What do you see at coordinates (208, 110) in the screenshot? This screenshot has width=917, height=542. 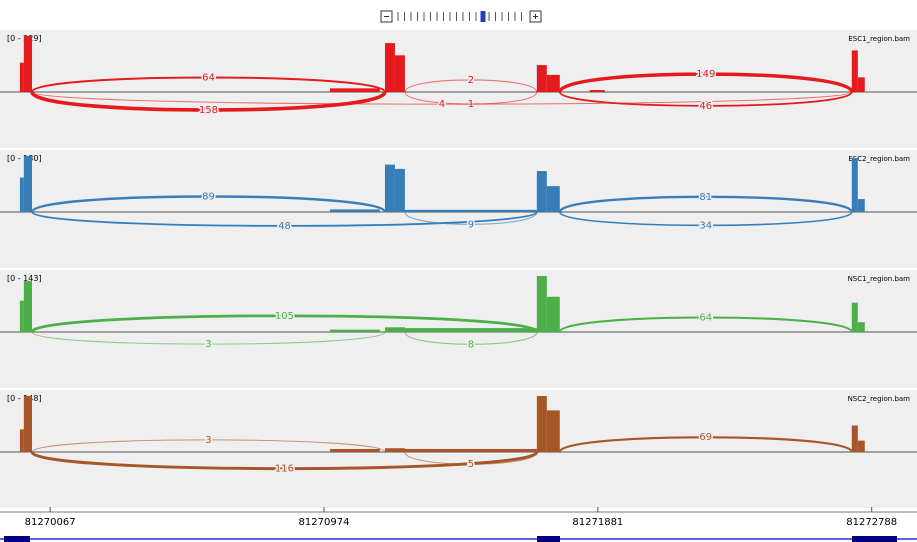 I see `junction-count: 158` at bounding box center [208, 110].